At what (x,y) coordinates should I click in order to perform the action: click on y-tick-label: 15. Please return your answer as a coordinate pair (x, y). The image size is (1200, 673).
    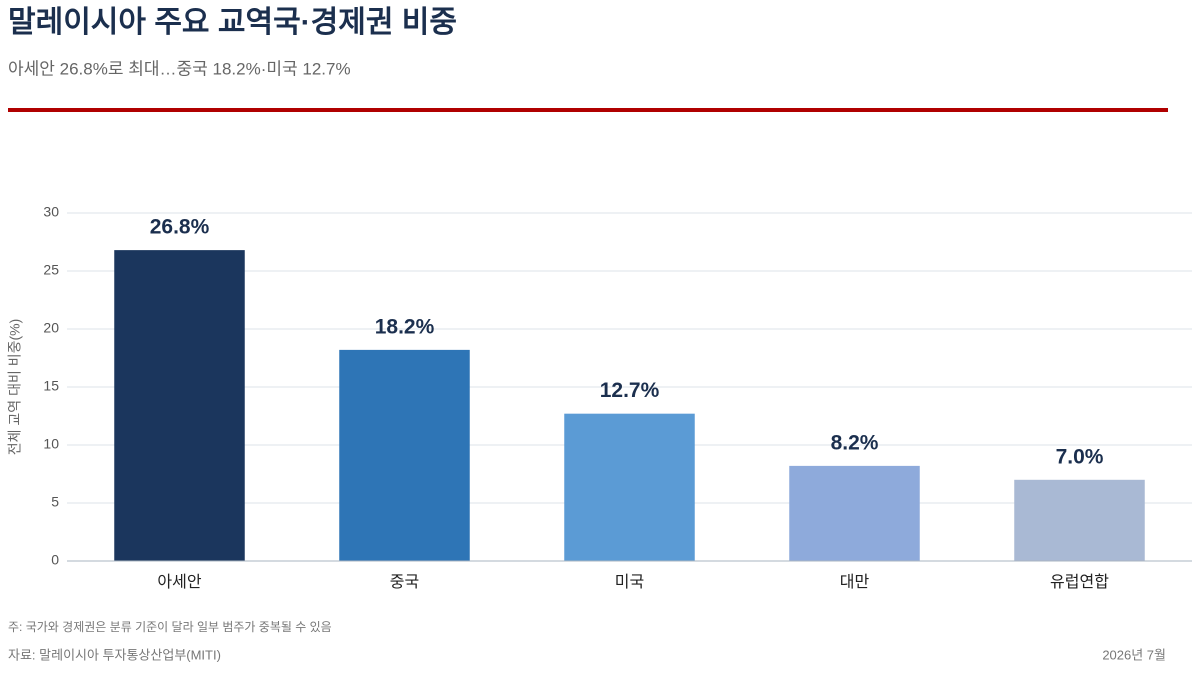
    Looking at the image, I should click on (51, 386).